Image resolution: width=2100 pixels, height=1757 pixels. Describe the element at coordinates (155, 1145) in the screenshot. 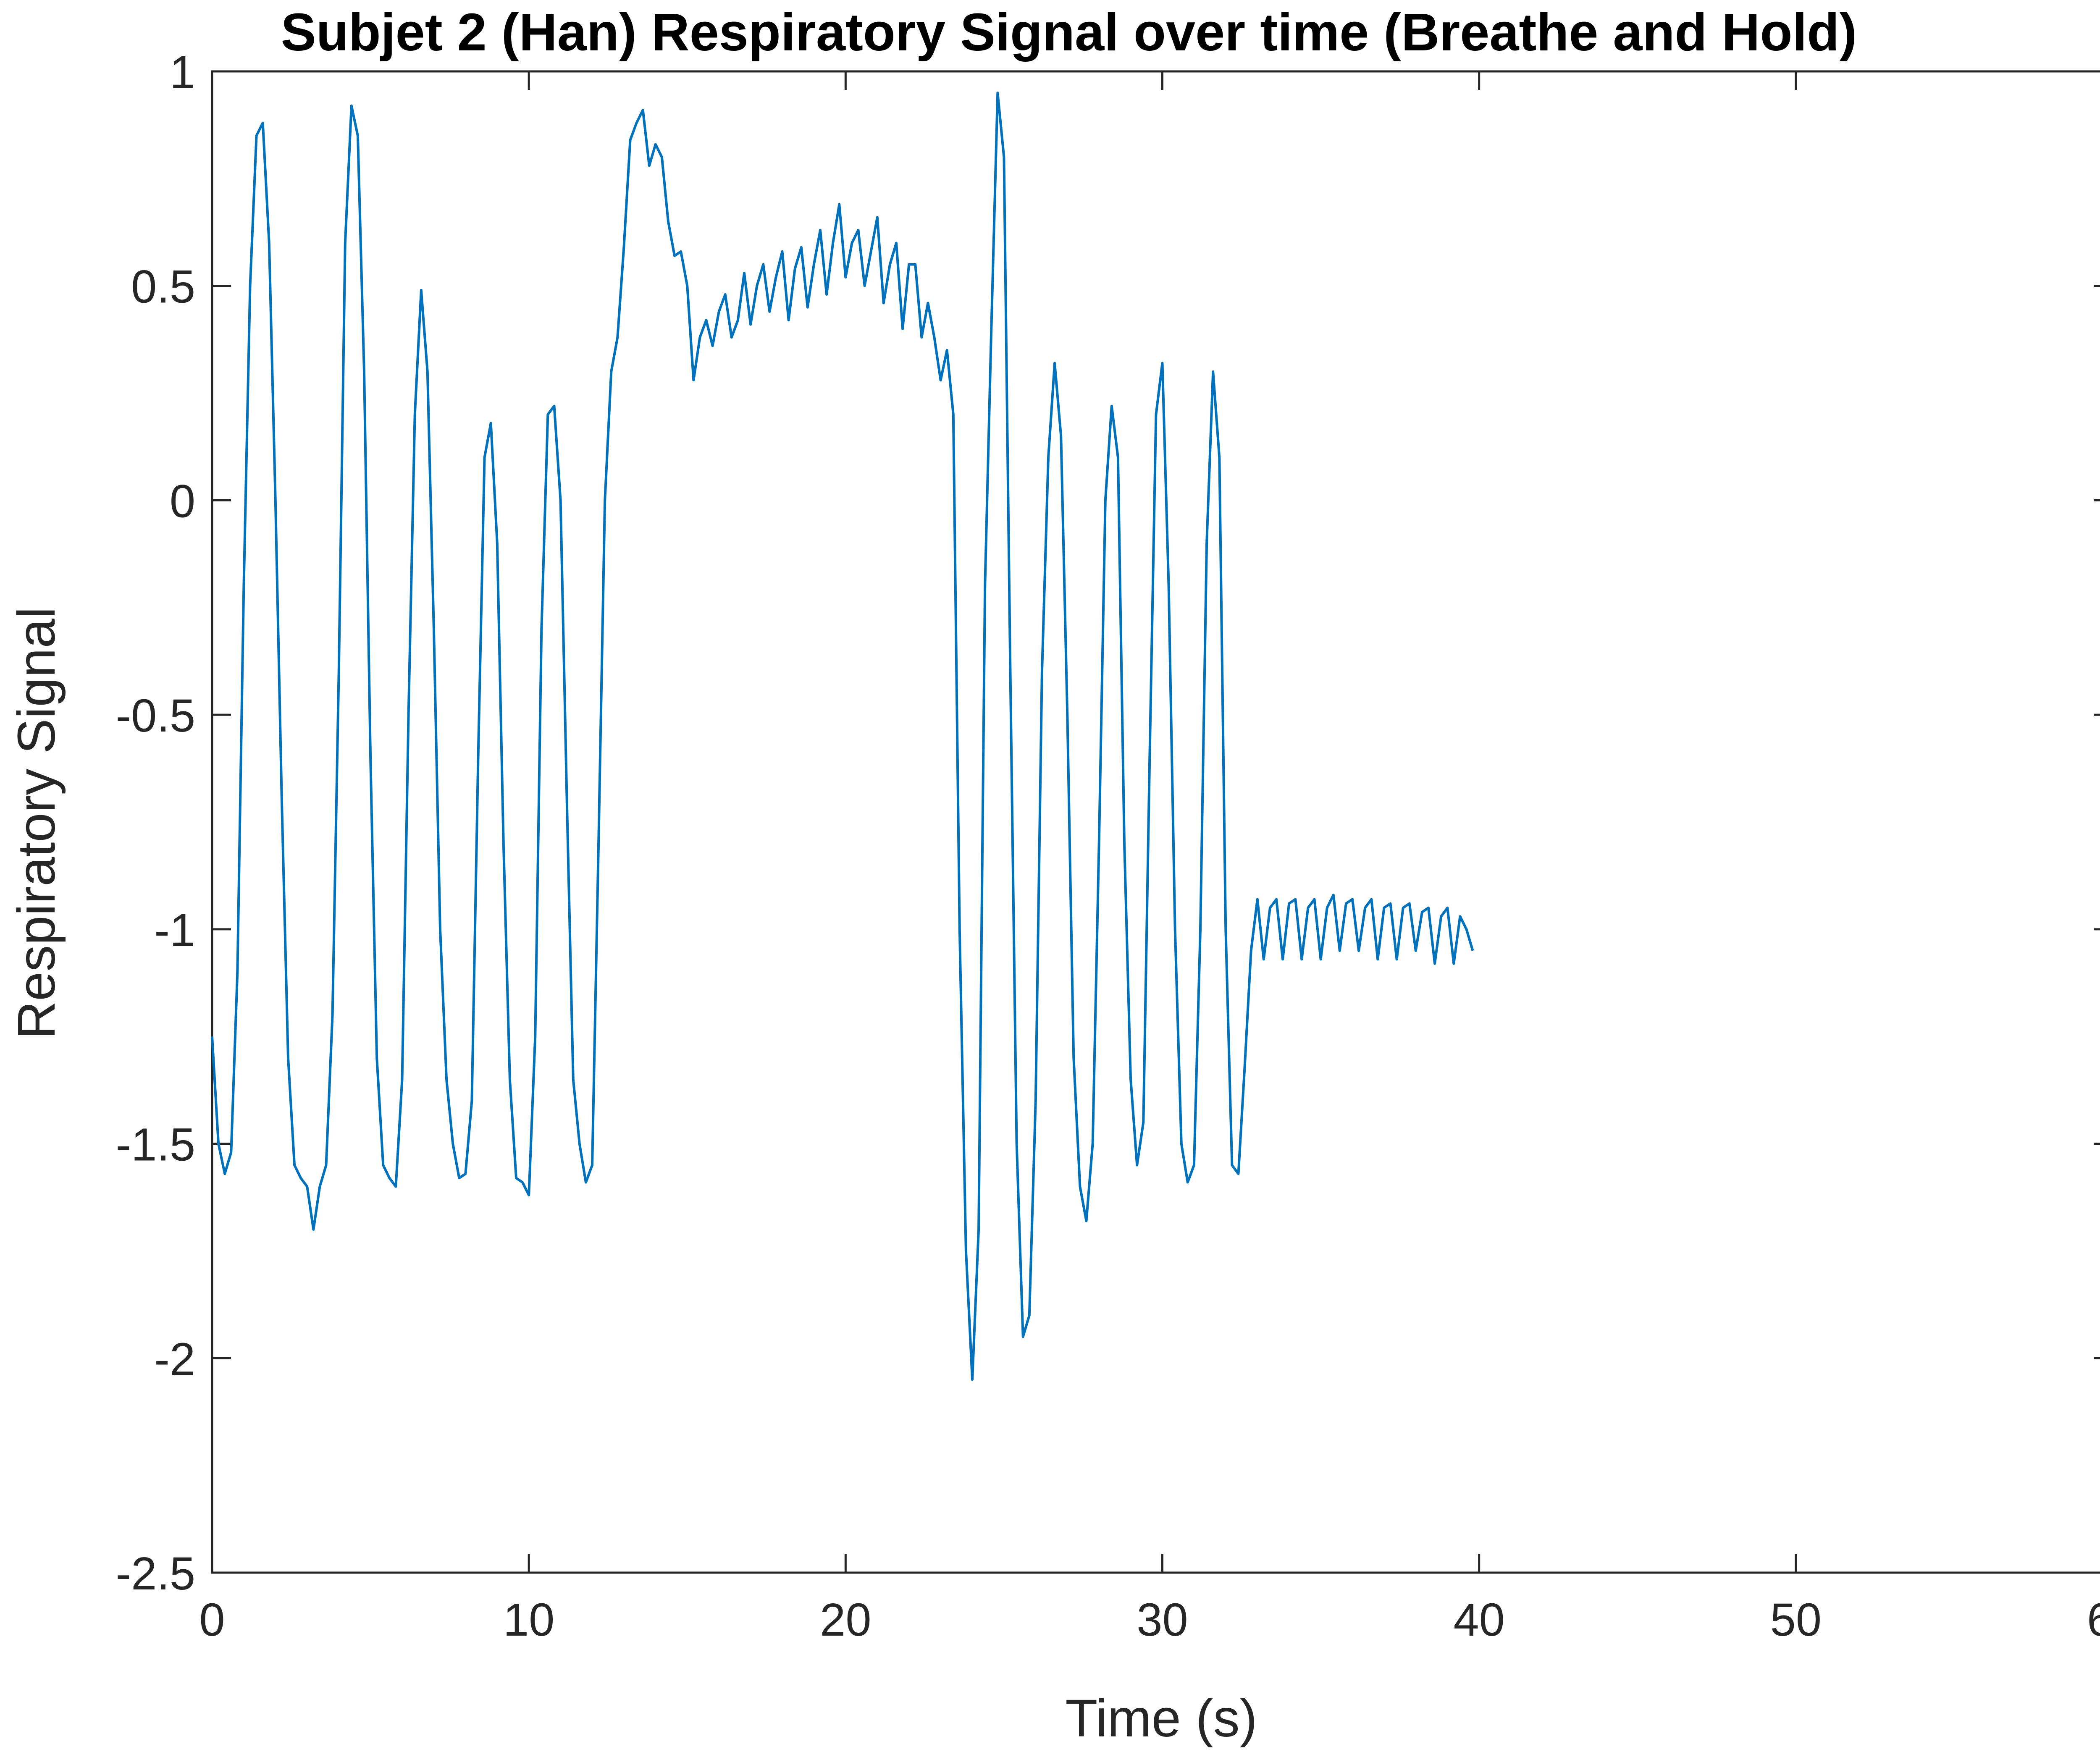

I see `y-tick-label: -1.5` at that location.